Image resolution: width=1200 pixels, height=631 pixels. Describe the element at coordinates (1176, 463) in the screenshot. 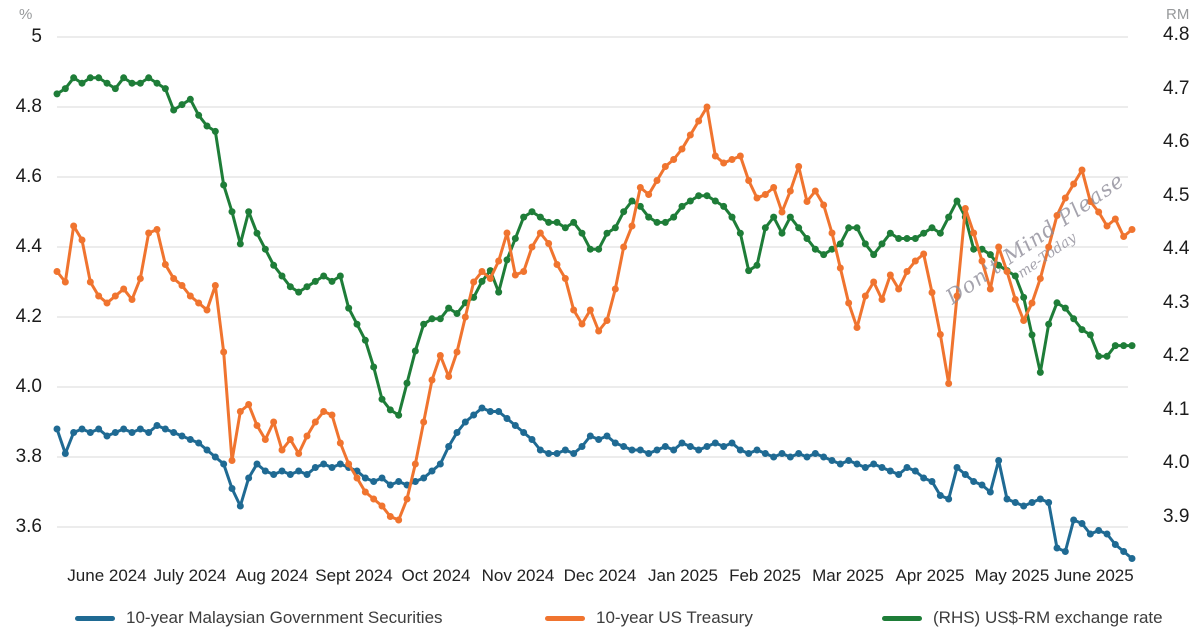

I see `y-axis-right-tick-label: 4.0` at that location.